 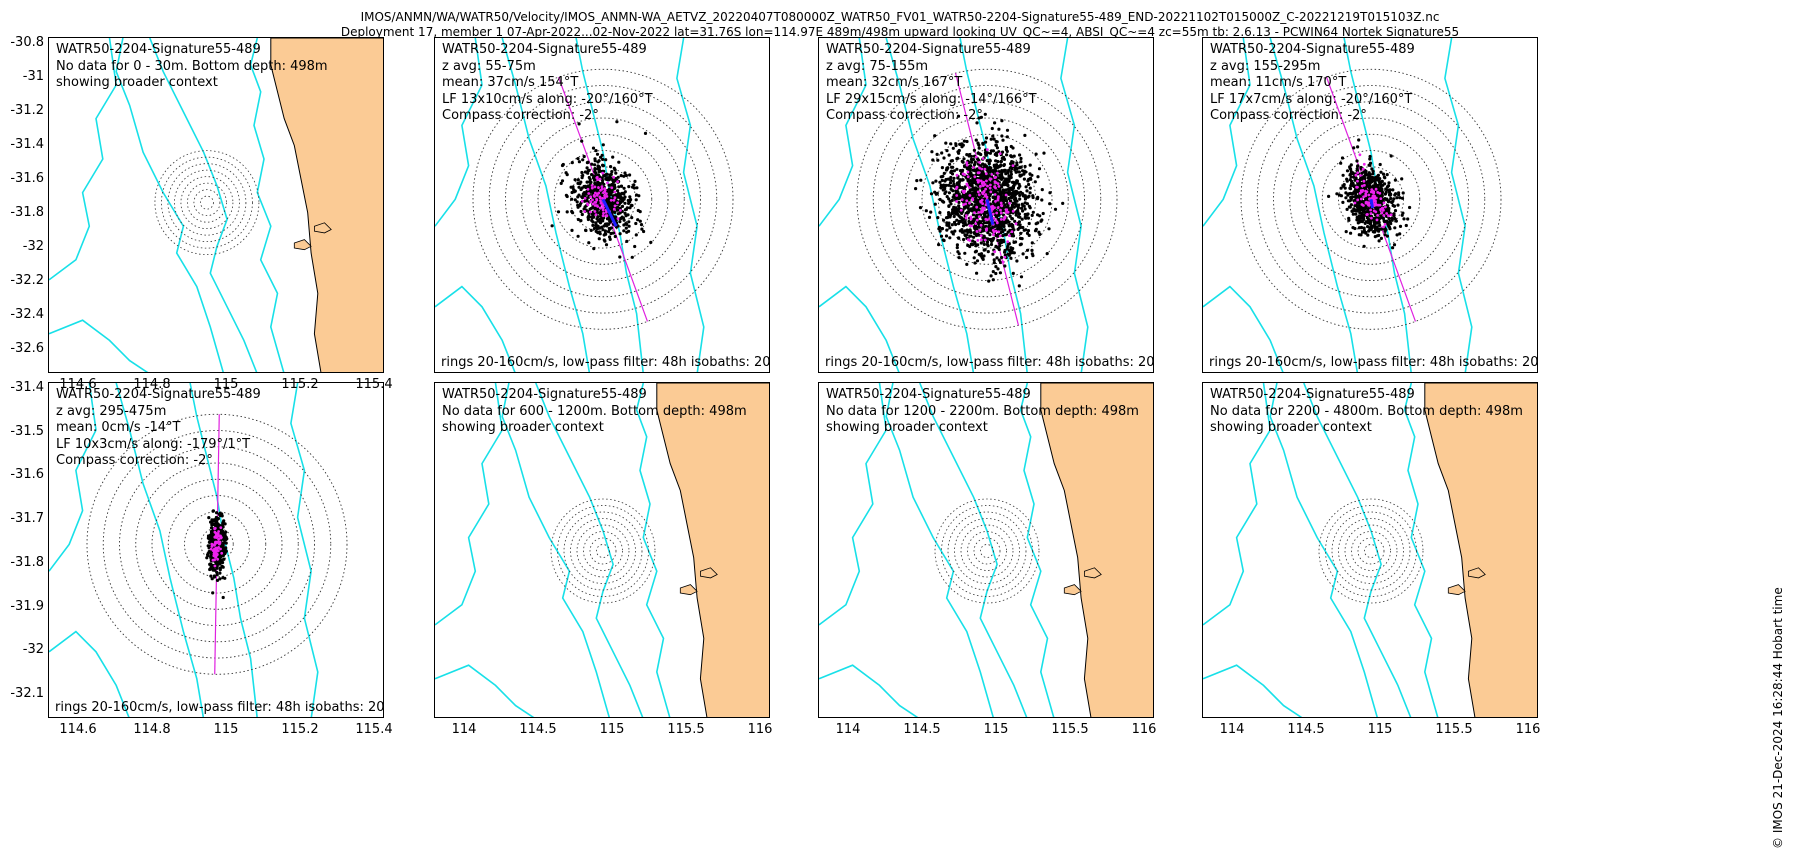 I want to click on range-ring-80cms, so click(x=987, y=199).